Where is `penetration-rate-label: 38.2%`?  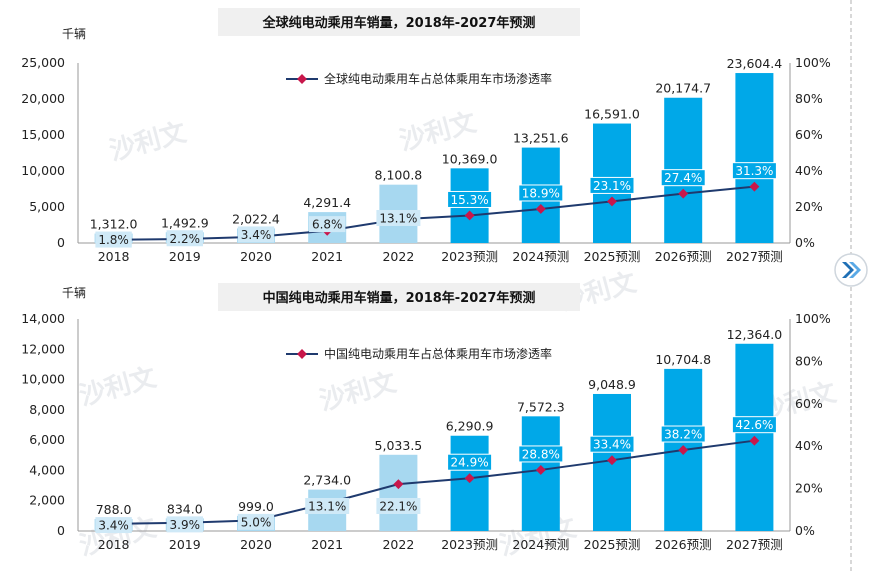
penetration-rate-label: 38.2% is located at coordinates (683, 435).